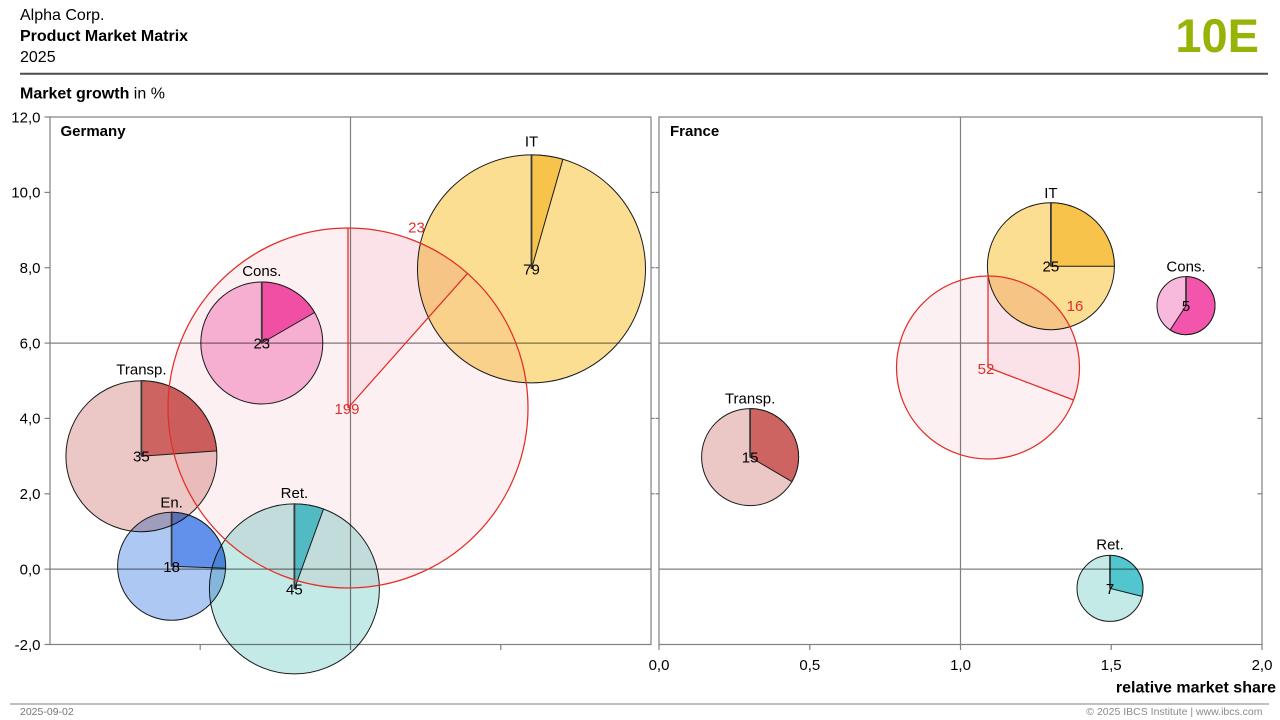  I want to click on svg-text: 7, so click(1110, 589).